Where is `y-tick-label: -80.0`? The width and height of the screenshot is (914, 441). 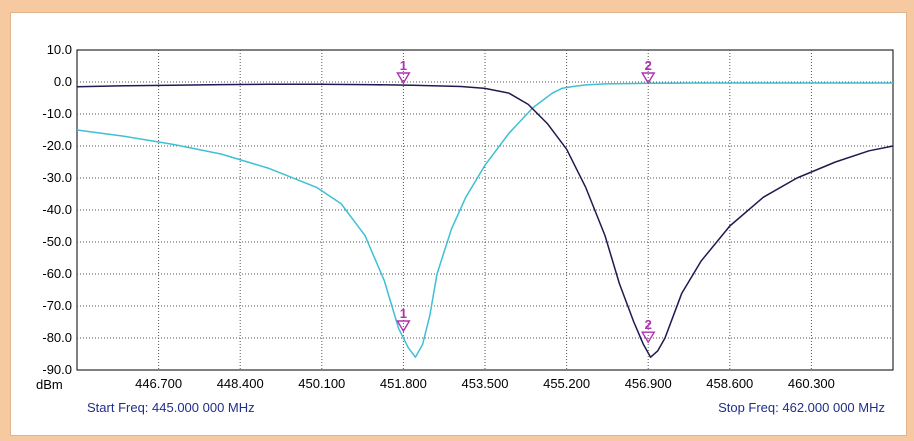 y-tick-label: -80.0 is located at coordinates (57, 337).